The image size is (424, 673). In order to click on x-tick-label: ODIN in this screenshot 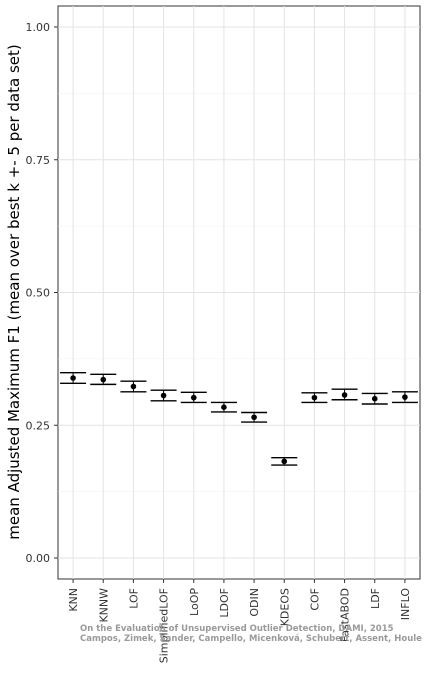, I will do `click(254, 602)`.